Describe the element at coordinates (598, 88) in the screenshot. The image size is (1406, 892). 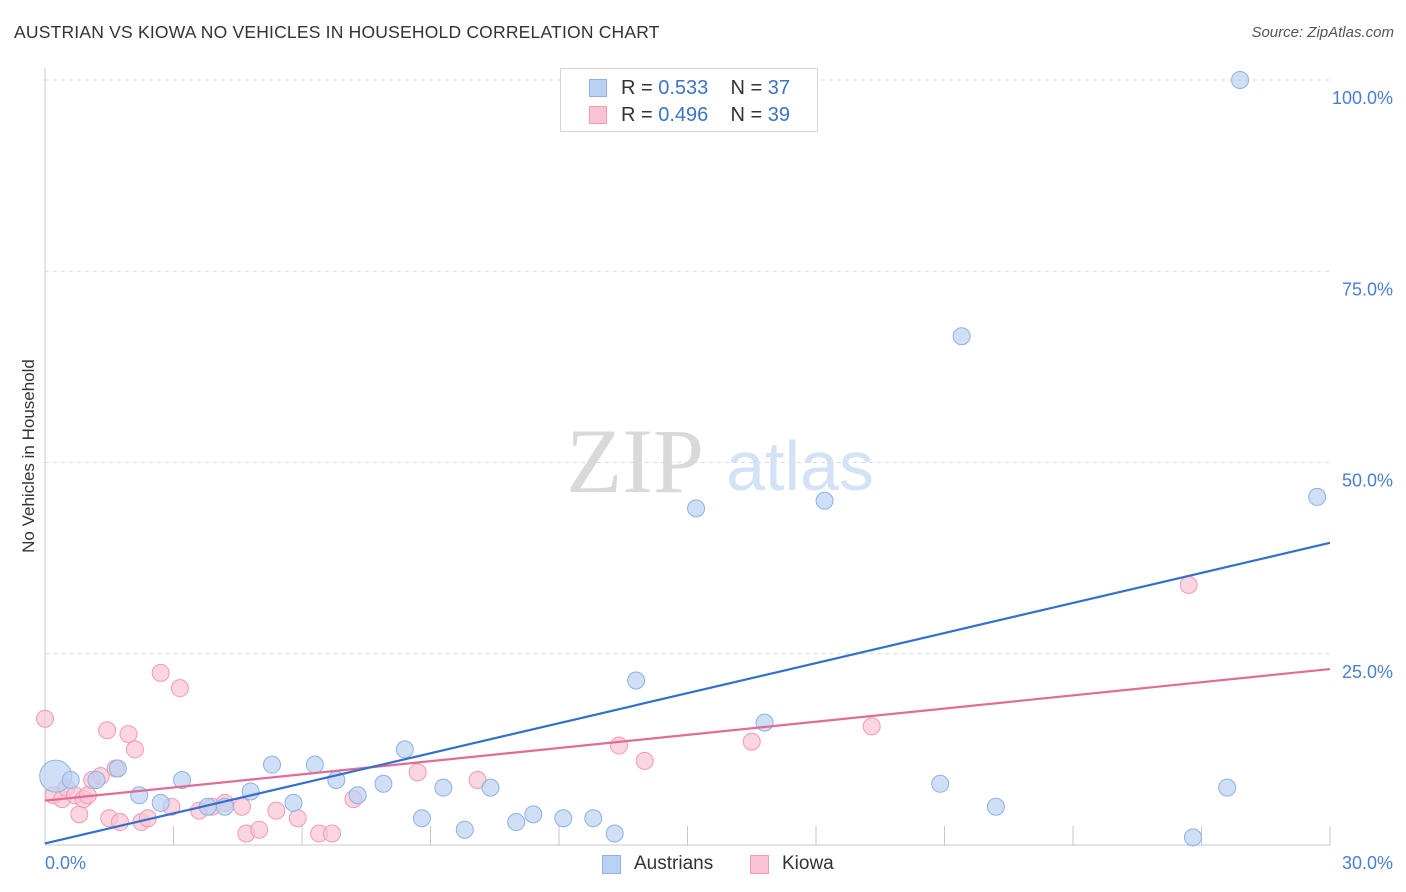
I see `legend-swatch-austrians` at that location.